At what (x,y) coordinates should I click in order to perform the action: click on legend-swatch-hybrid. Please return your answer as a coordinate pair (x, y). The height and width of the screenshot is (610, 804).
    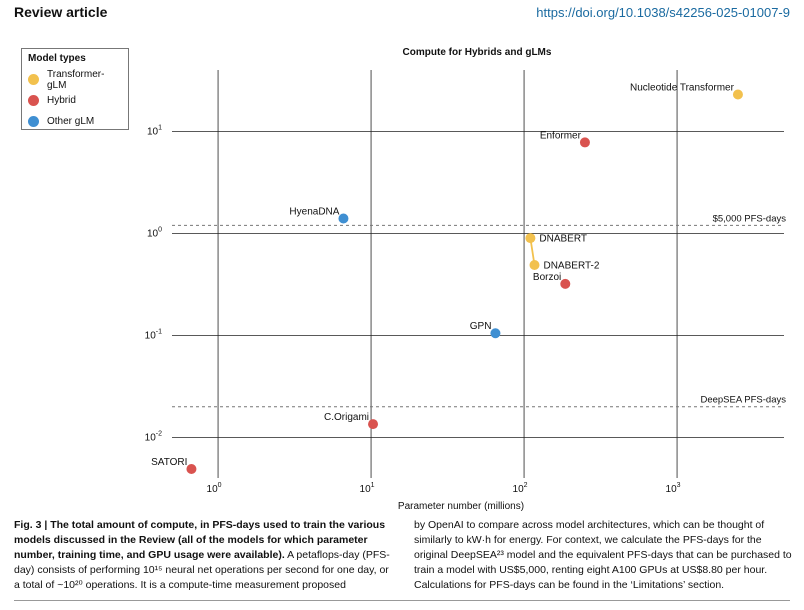
    Looking at the image, I should click on (33, 100).